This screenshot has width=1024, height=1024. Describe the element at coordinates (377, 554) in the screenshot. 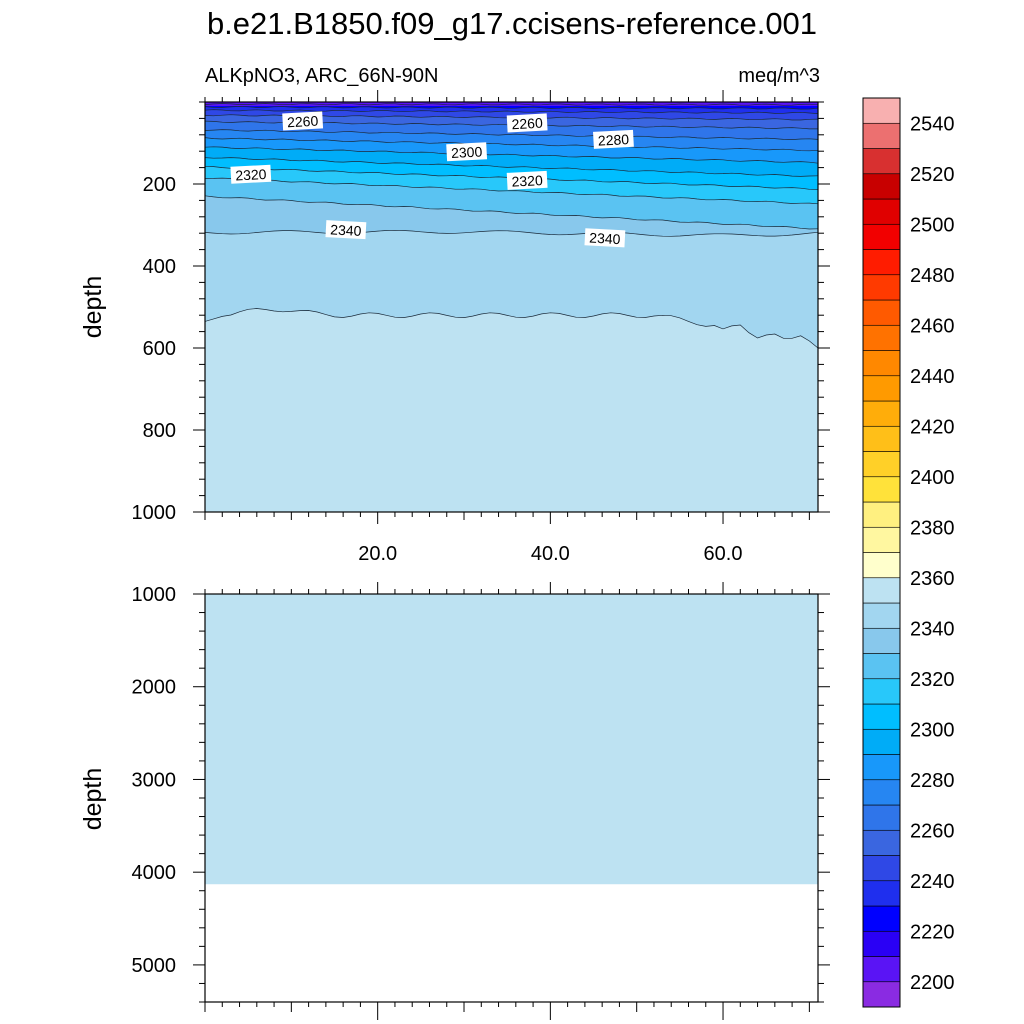

I see `x-tick-label: 20.0` at that location.